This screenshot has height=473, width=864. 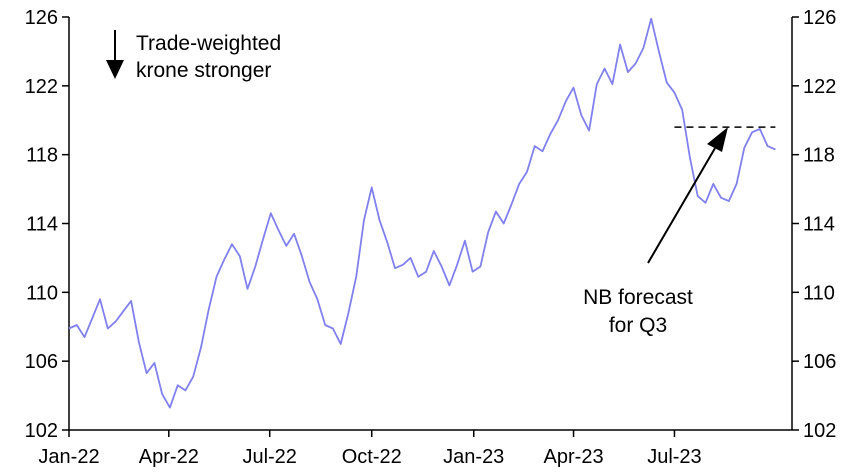 I want to click on down-arrow-head-icon, so click(x=115, y=69).